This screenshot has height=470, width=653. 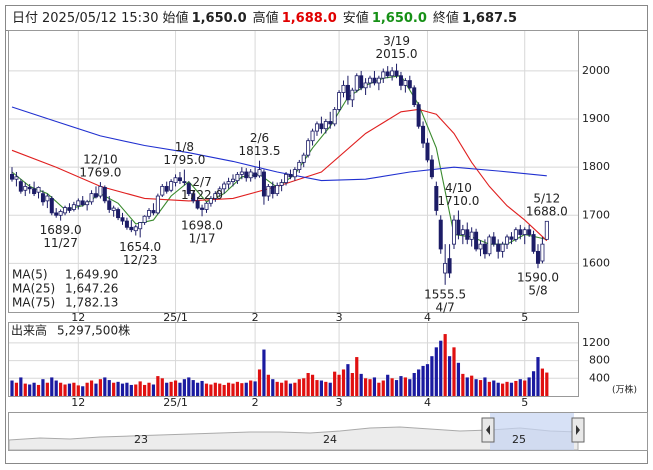 What do you see at coordinates (91, 275) in the screenshot?
I see `legend-value: 1,649.90` at bounding box center [91, 275].